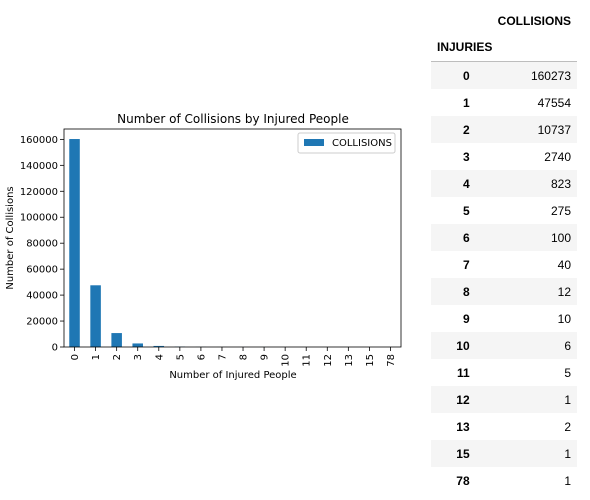 The image size is (590, 500). I want to click on table-row: 5 275, so click(504, 210).